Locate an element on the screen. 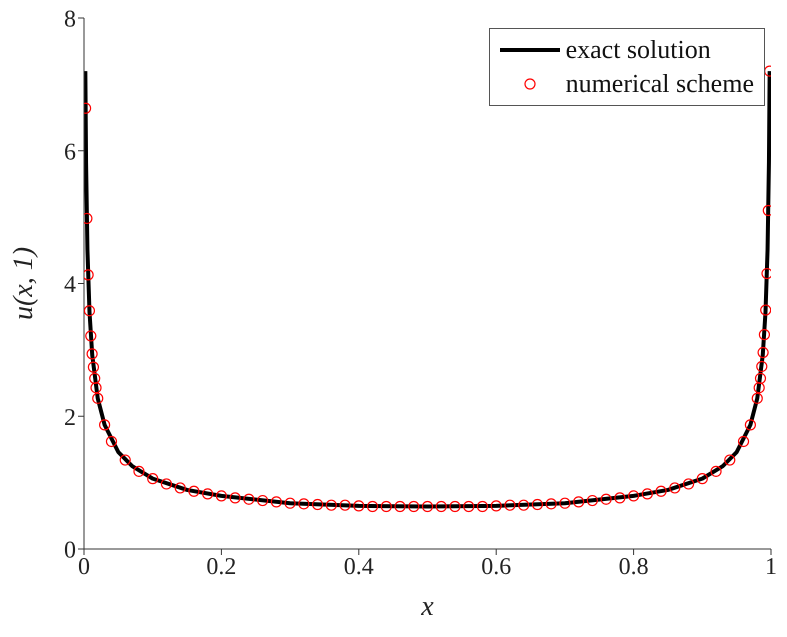 This screenshot has height=637, width=787. x-tick-label: 1 is located at coordinates (771, 567).